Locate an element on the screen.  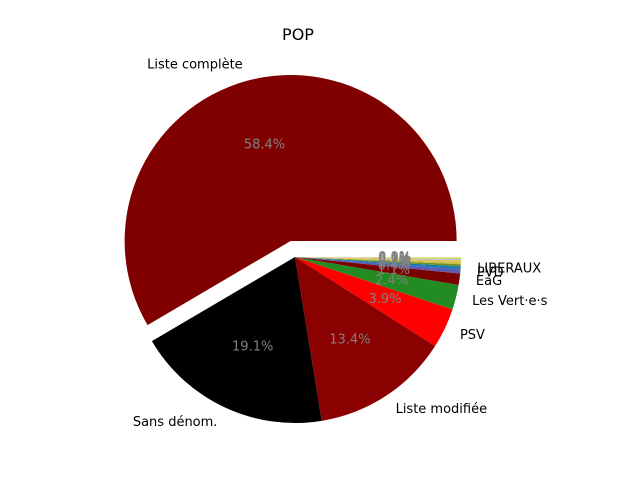
pie-pct-label: 0.0% is located at coordinates (394, 257).